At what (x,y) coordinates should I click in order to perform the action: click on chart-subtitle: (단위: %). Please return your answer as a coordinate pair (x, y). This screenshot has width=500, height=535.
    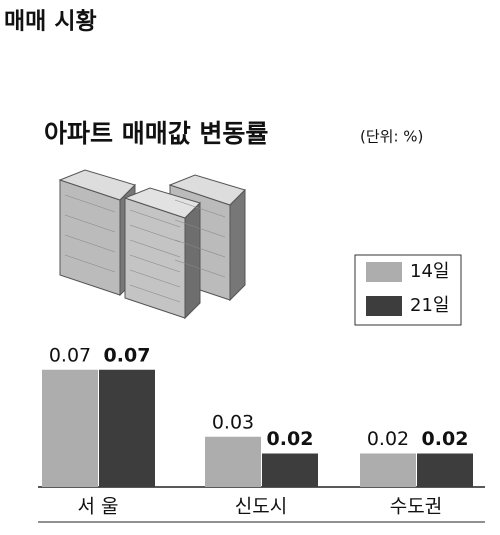
    Looking at the image, I should click on (391, 137).